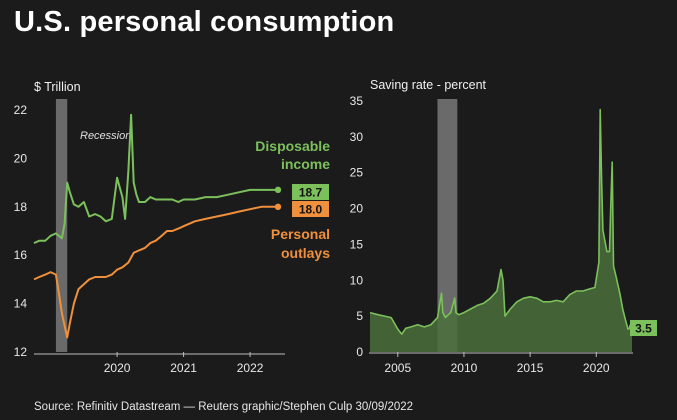  I want to click on right-x-tick-label: 2020, so click(596, 368).